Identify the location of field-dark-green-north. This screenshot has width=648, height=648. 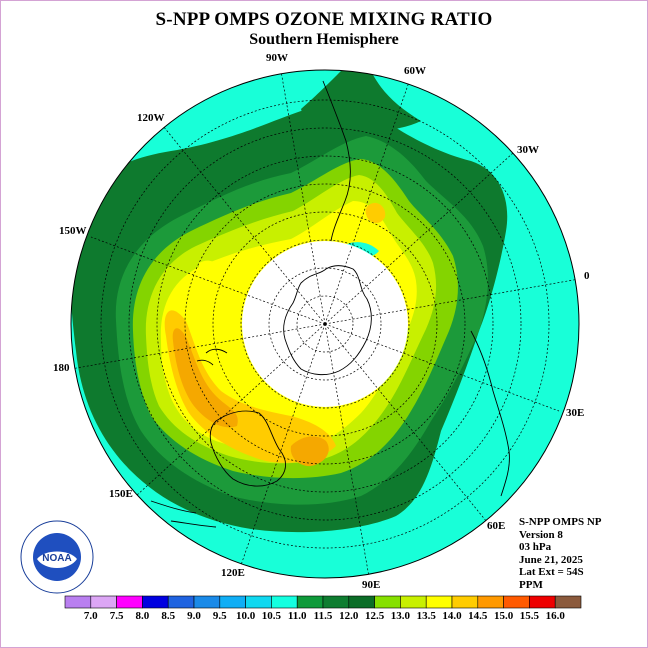
(361, 106).